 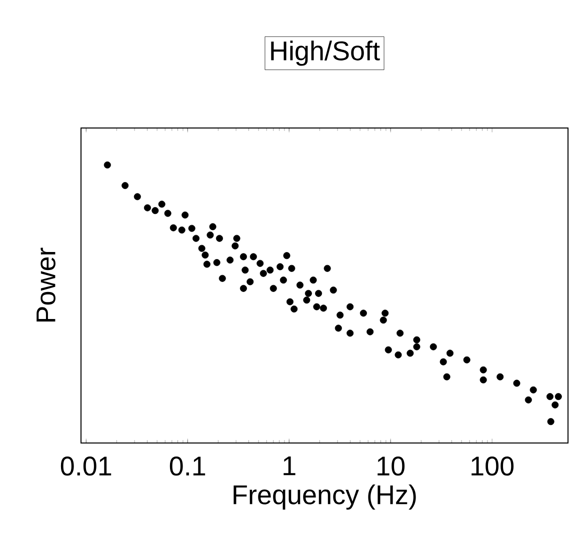 I want to click on x-tick-label: 0.01, so click(x=86, y=466).